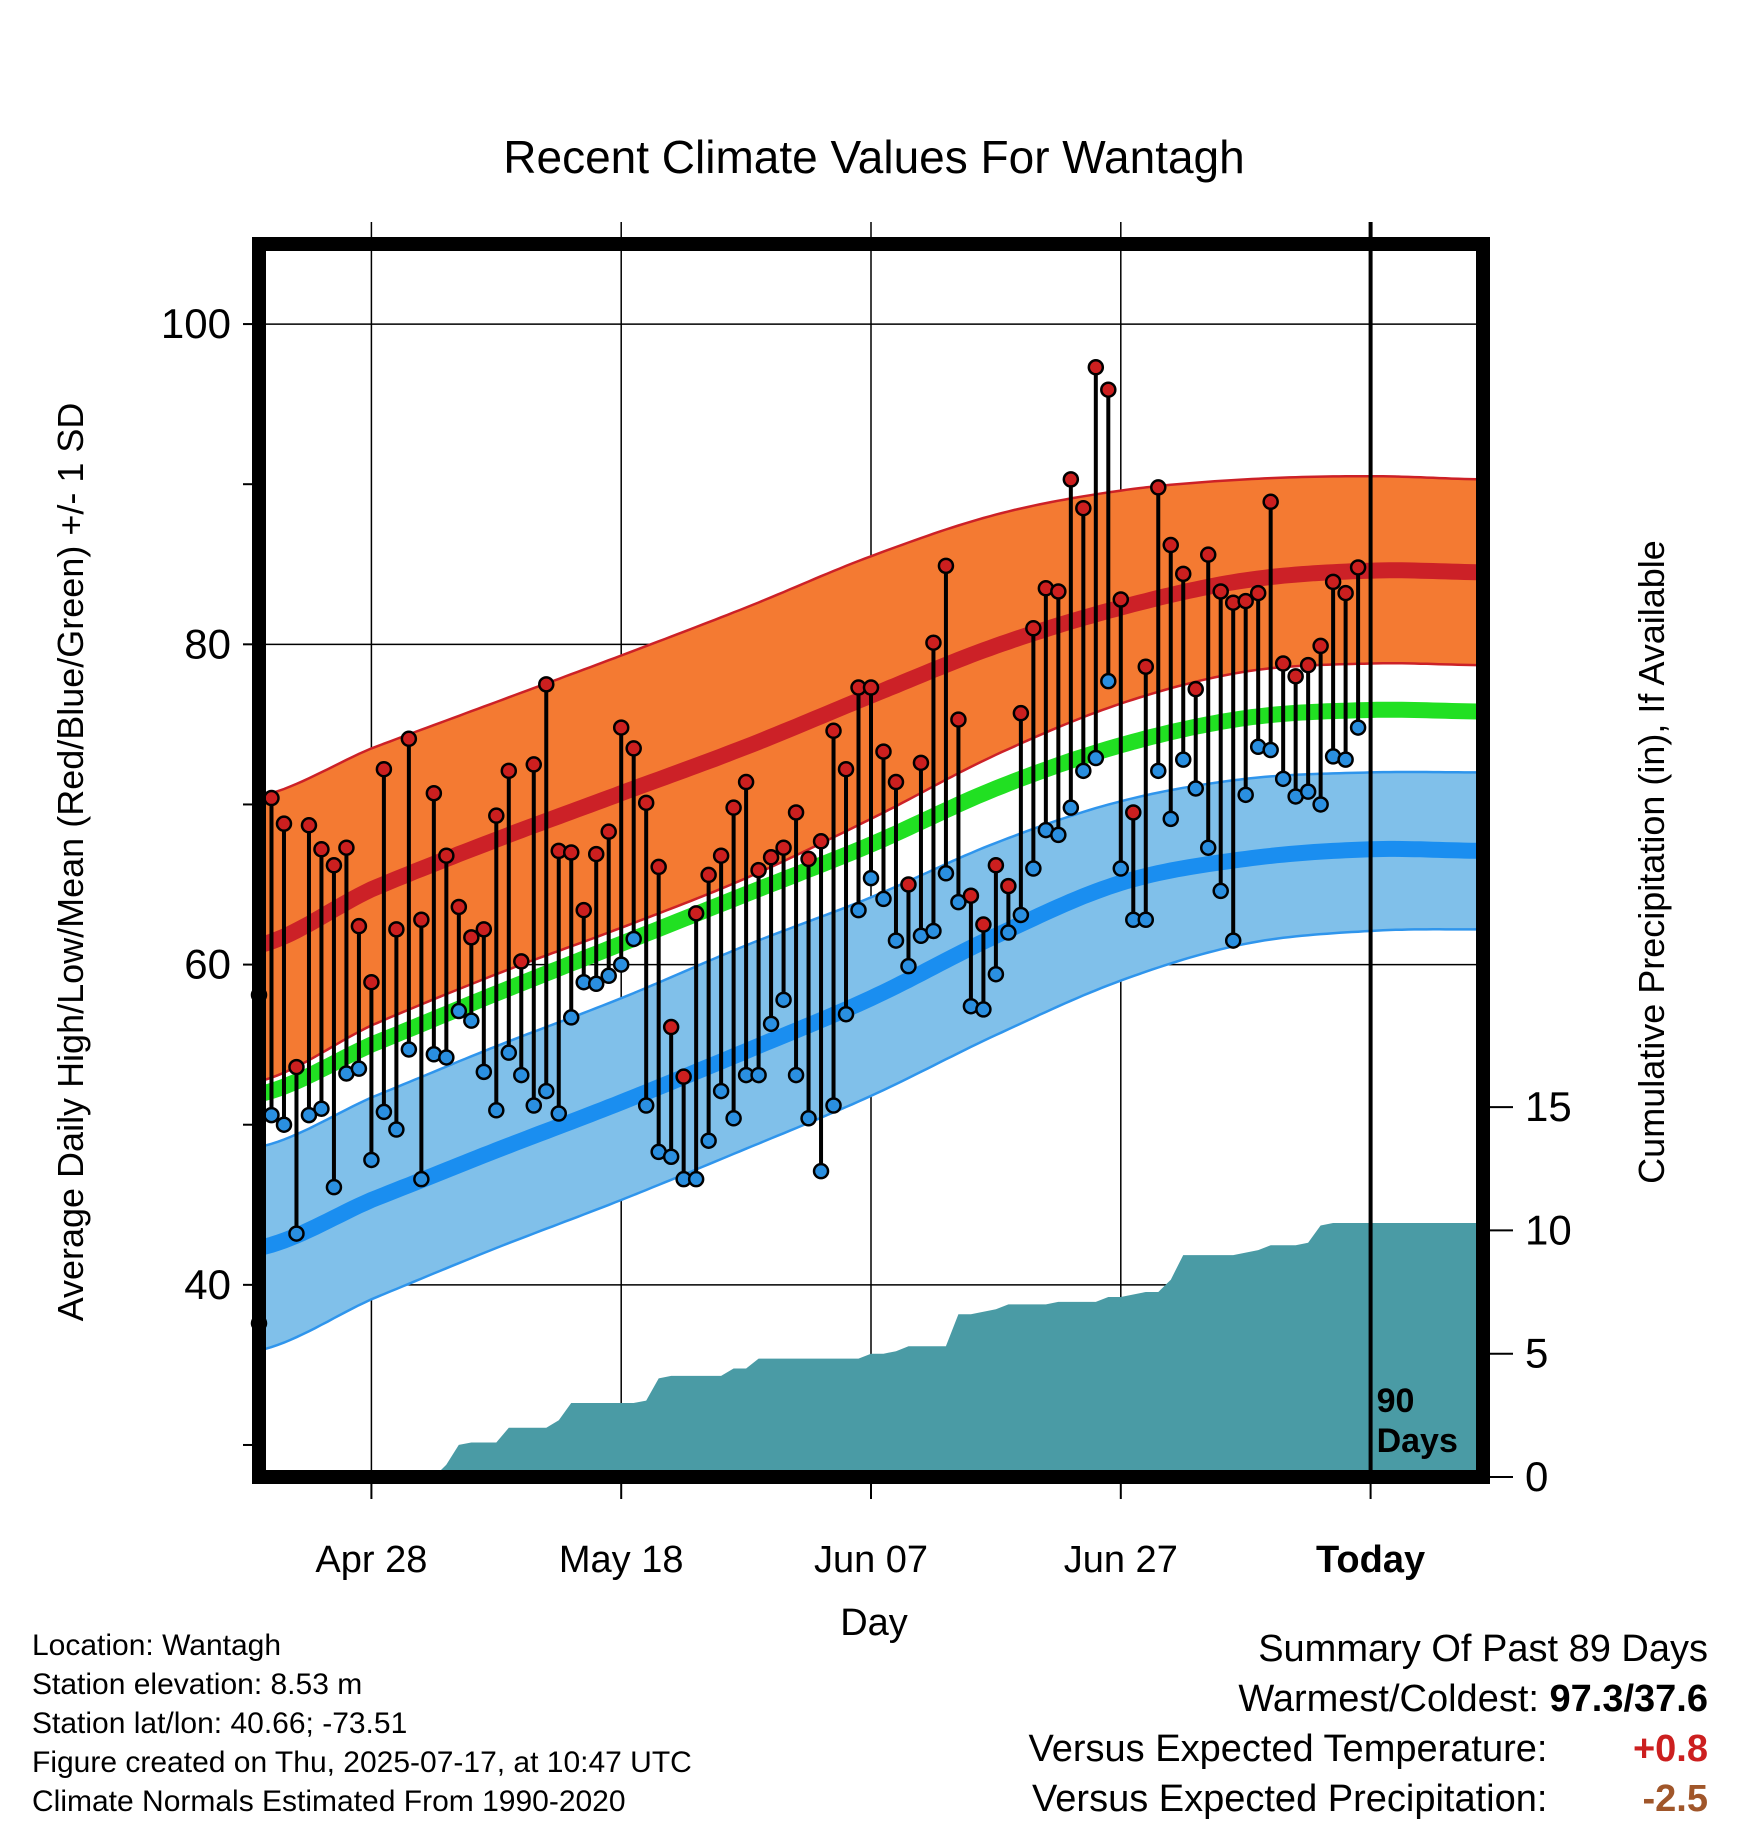 This screenshot has height=1828, width=1748. Describe the element at coordinates (1628, 1699) in the screenshot. I see `warm-cold-value: 97.3/37.6` at that location.